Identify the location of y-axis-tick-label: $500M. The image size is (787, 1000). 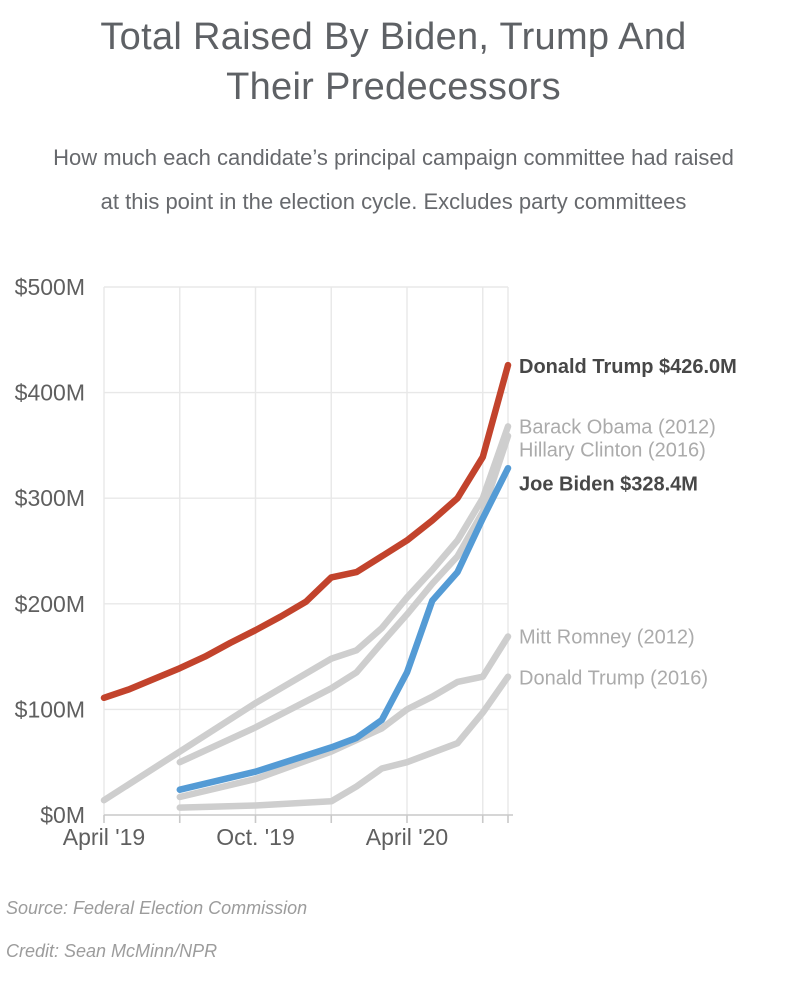
(50, 287).